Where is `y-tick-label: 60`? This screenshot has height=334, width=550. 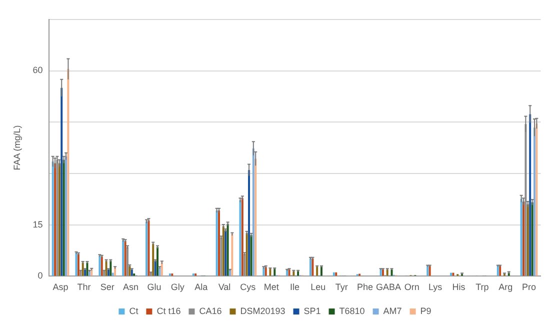 y-tick-label: 60 is located at coordinates (37, 70).